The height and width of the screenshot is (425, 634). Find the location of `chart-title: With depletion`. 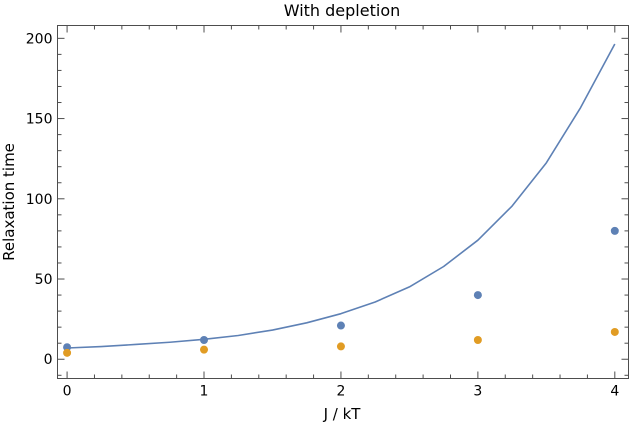

chart-title: With depletion is located at coordinates (342, 10).